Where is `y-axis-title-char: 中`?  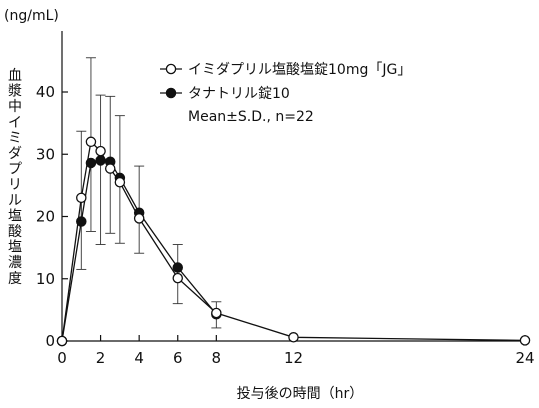 y-axis-title-char: 中 is located at coordinates (15, 107).